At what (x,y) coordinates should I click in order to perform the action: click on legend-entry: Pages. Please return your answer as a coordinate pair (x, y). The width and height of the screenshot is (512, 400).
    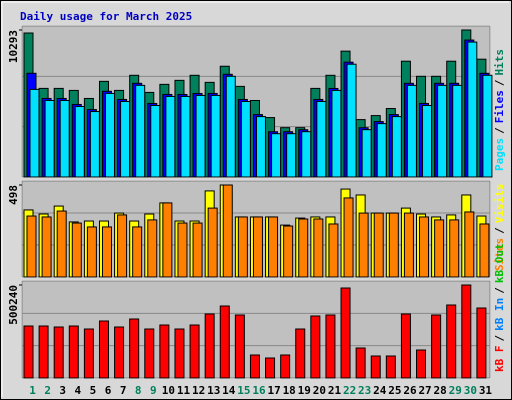
    Looking at the image, I should click on (499, 154).